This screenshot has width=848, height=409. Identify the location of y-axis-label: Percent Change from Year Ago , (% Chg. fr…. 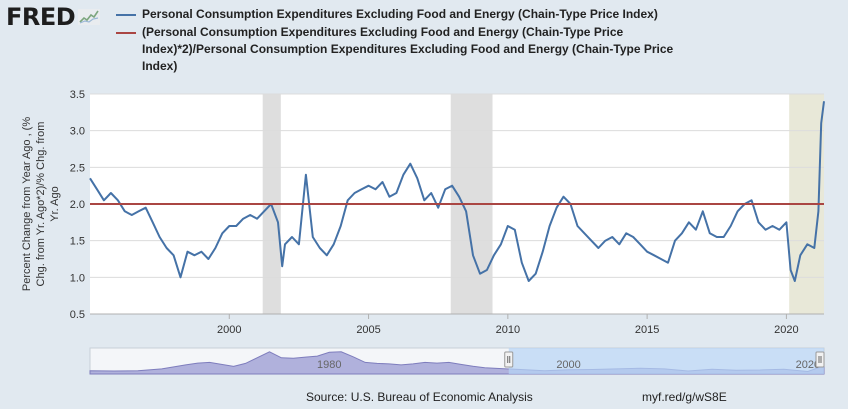
(41, 204).